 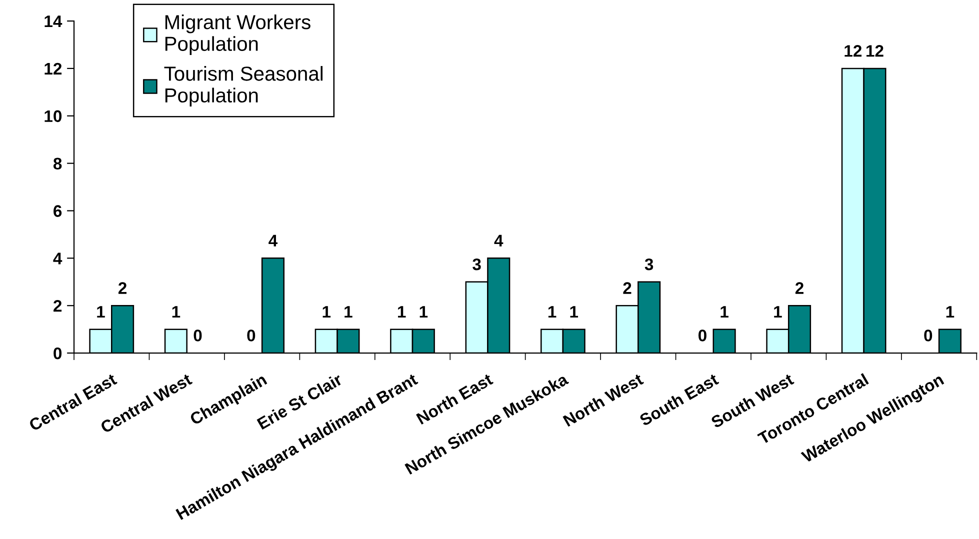 I want to click on y-tick-label: 14, so click(x=53, y=22).